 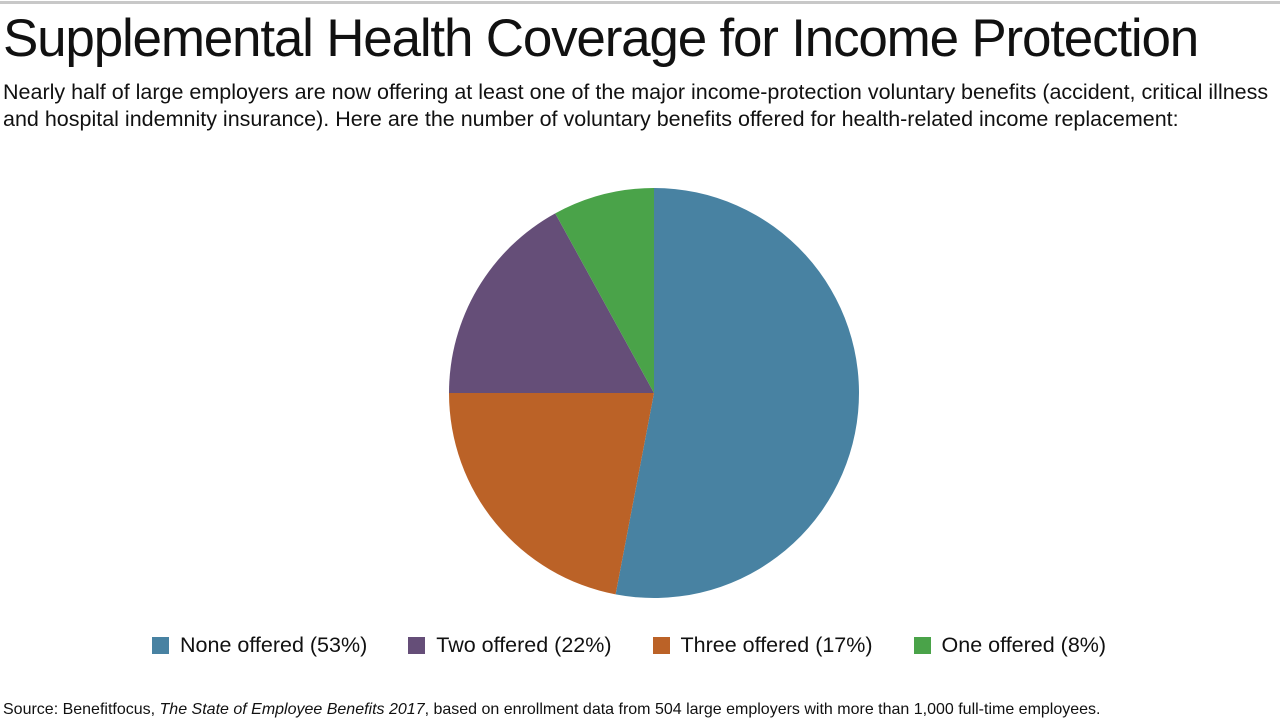 I want to click on source-publication: The State of Employee Benefits 2017, so click(x=292, y=709).